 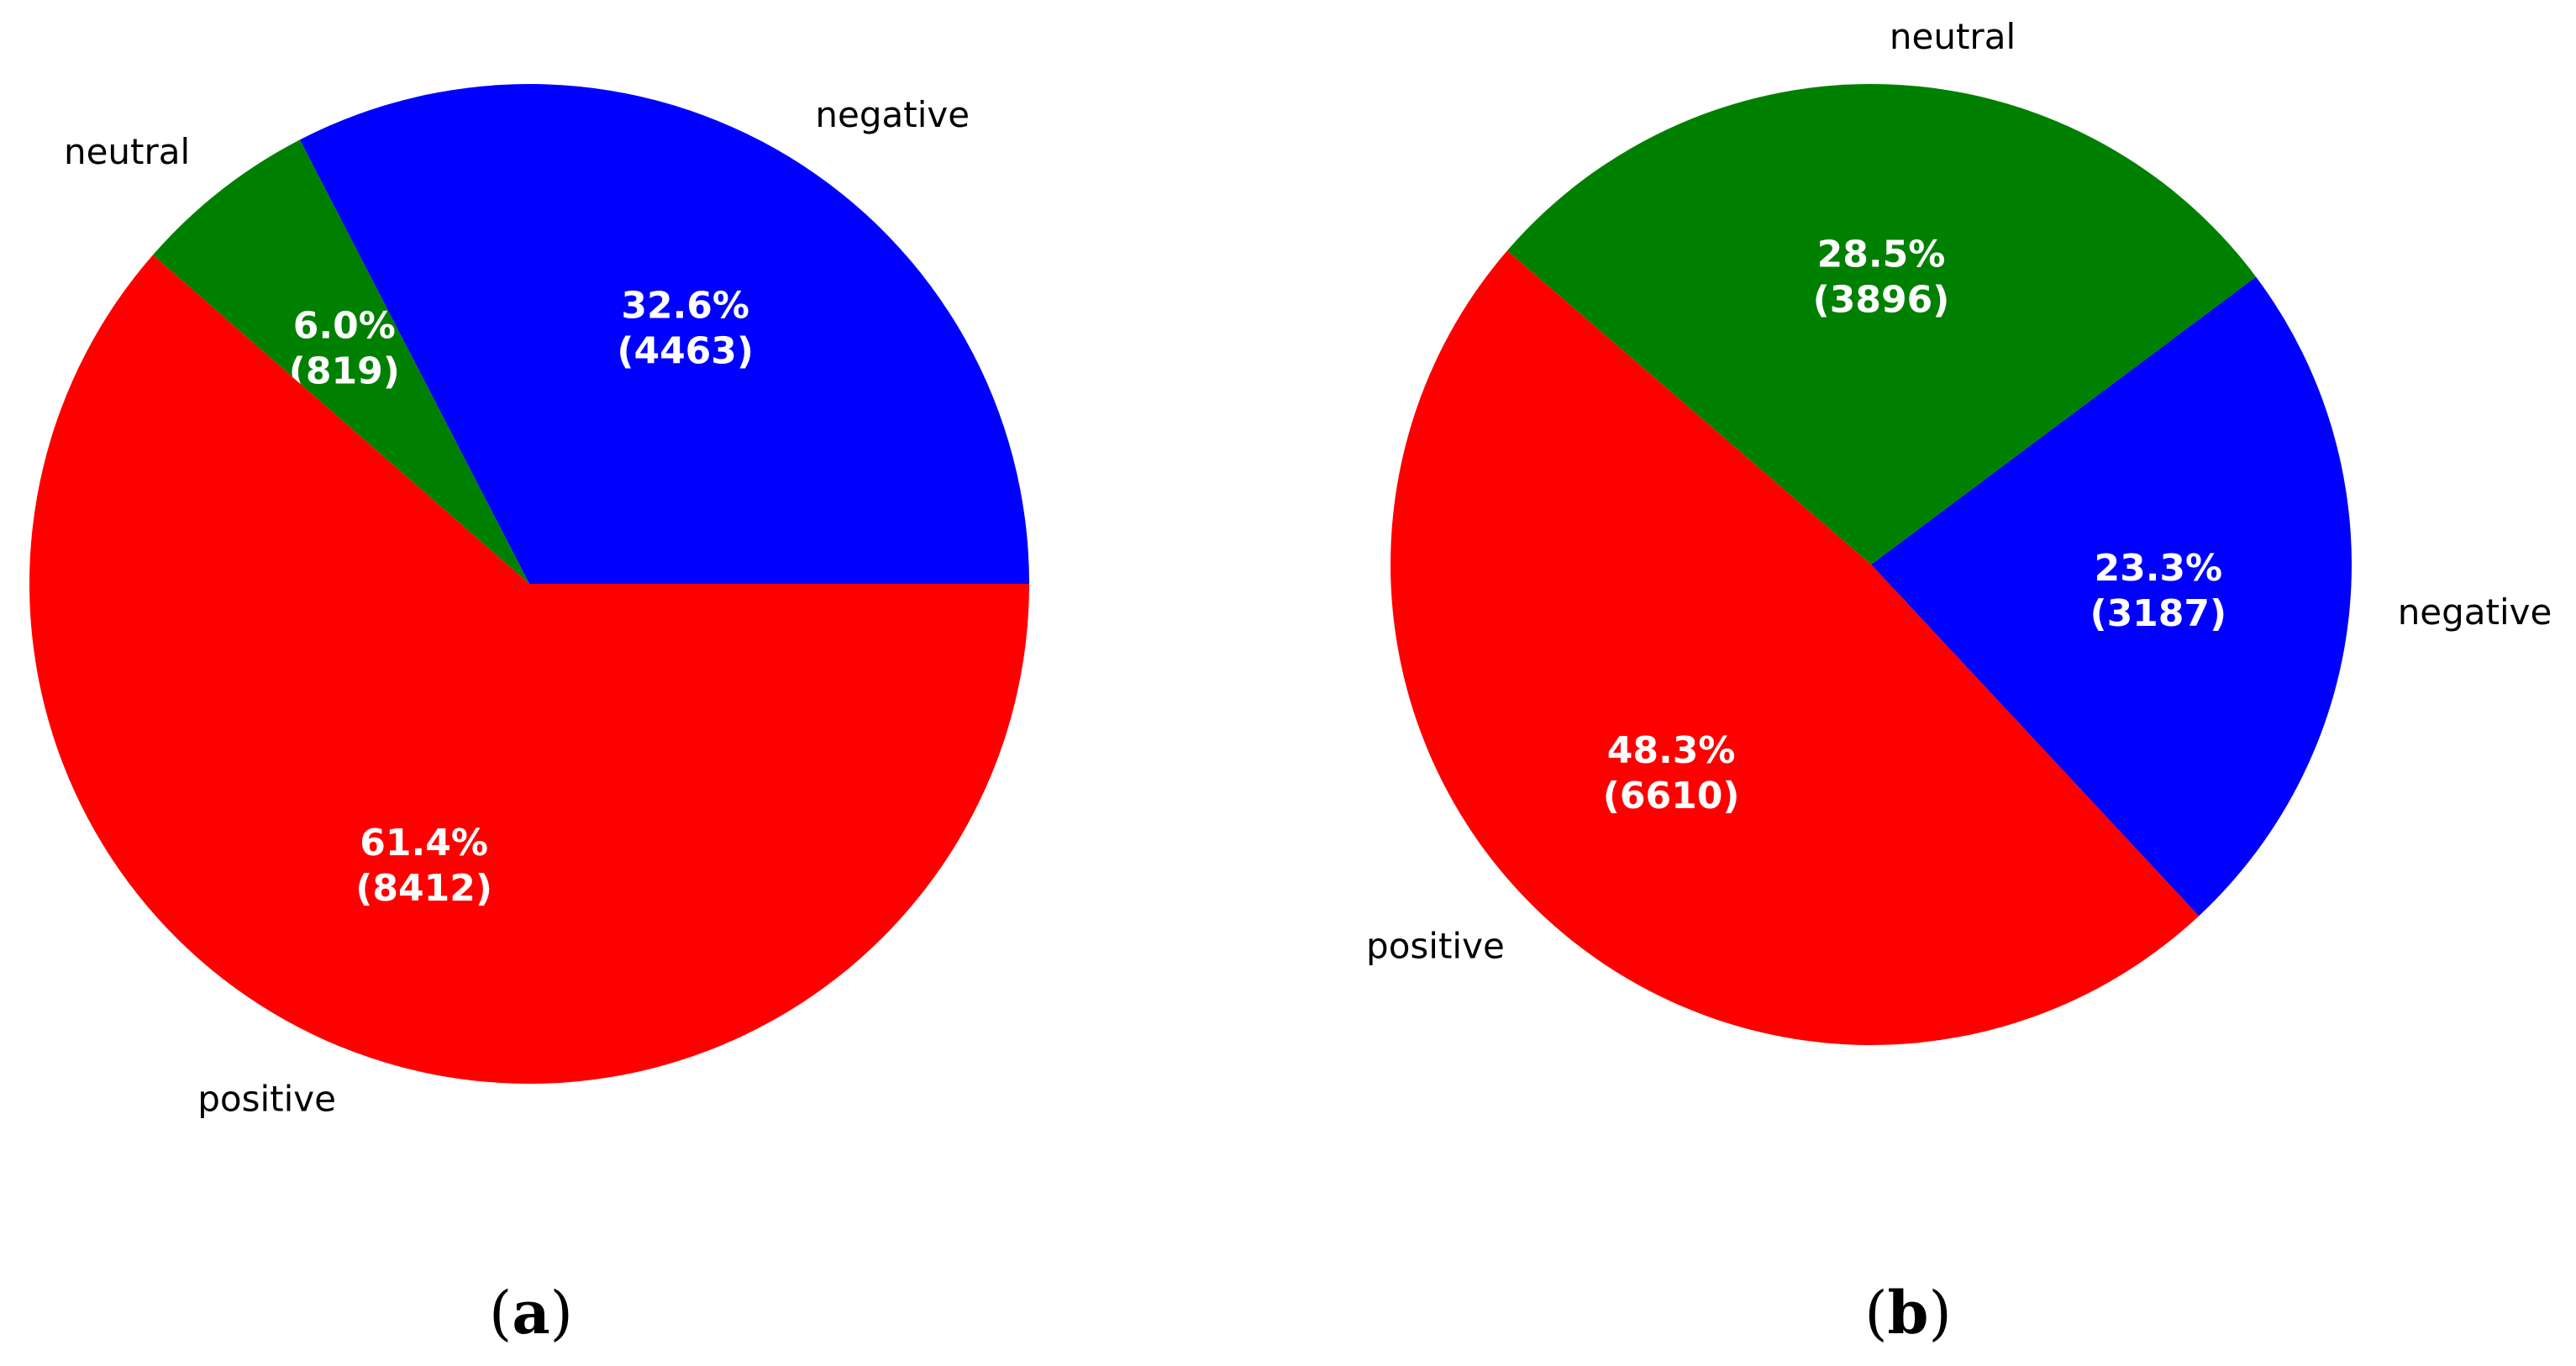 I want to click on caption-b: (b), so click(x=1908, y=1313).